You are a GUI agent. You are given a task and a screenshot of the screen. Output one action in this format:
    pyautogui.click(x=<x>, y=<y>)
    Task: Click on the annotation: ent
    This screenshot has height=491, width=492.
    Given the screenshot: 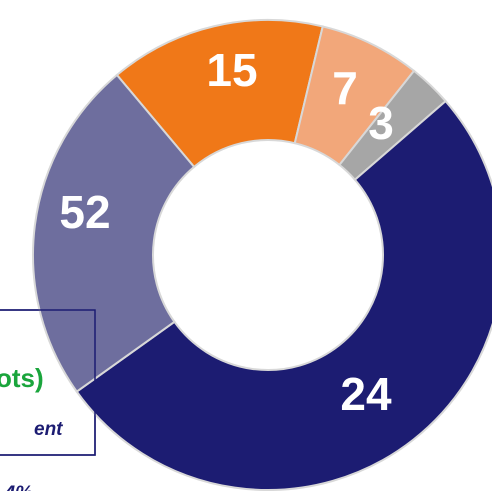 What is the action you would take?
    pyautogui.click(x=48, y=429)
    